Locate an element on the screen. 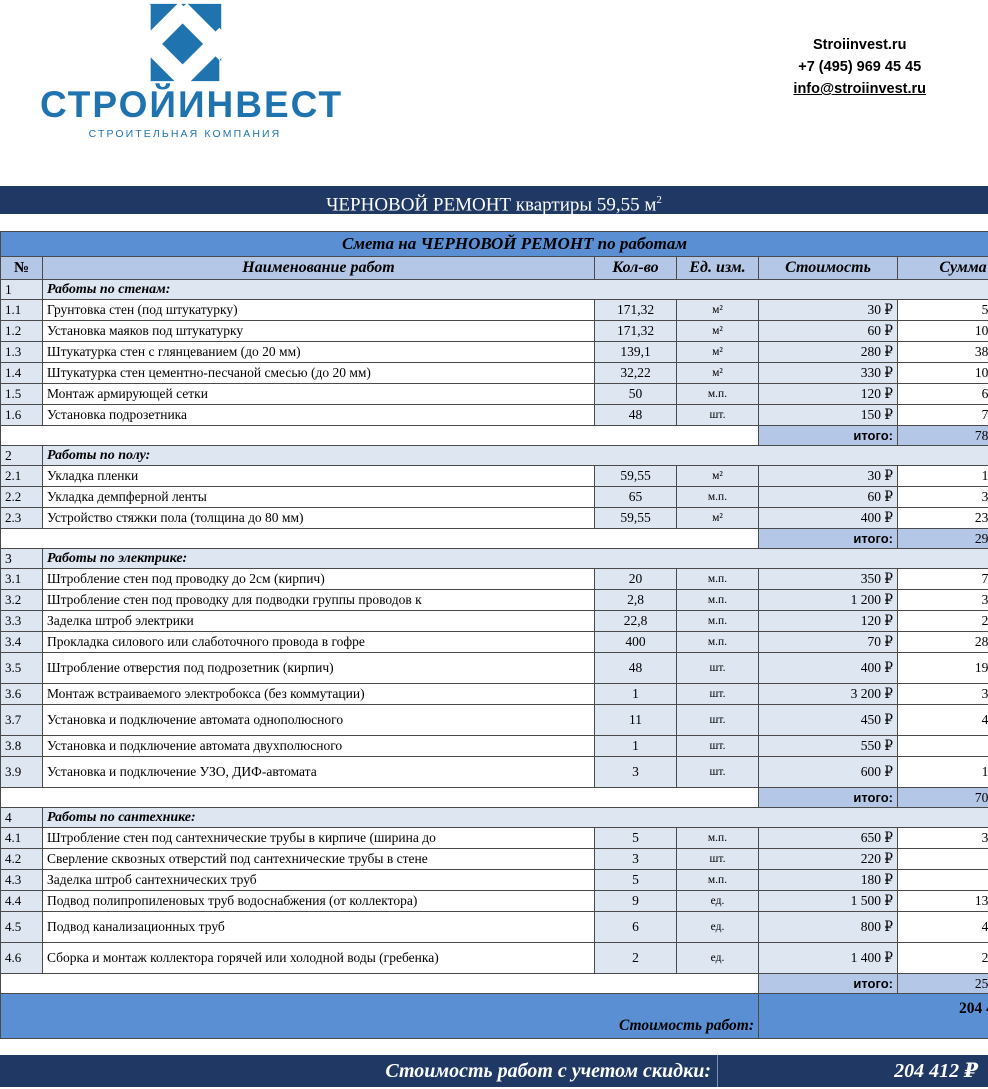  row-name: Укладка демпферной ленты is located at coordinates (318, 497).